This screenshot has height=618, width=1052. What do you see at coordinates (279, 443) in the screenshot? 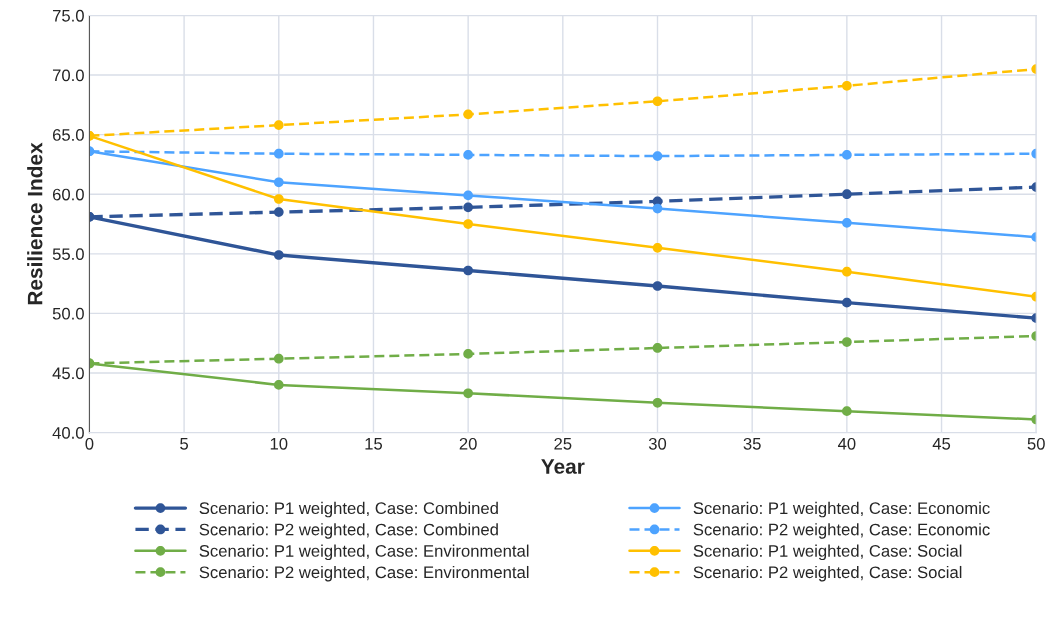
I see `x-tick-label: 10` at bounding box center [279, 443].